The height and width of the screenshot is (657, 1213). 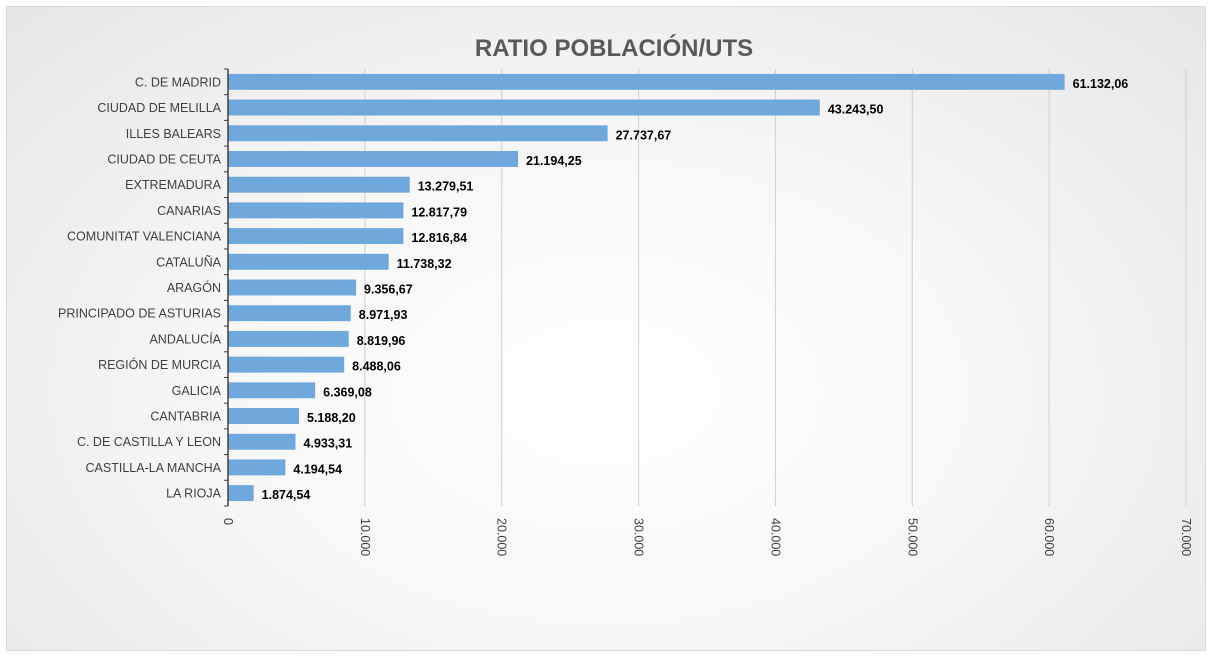 I want to click on category-label: CASTILLA-LA MANCHA, so click(x=154, y=468).